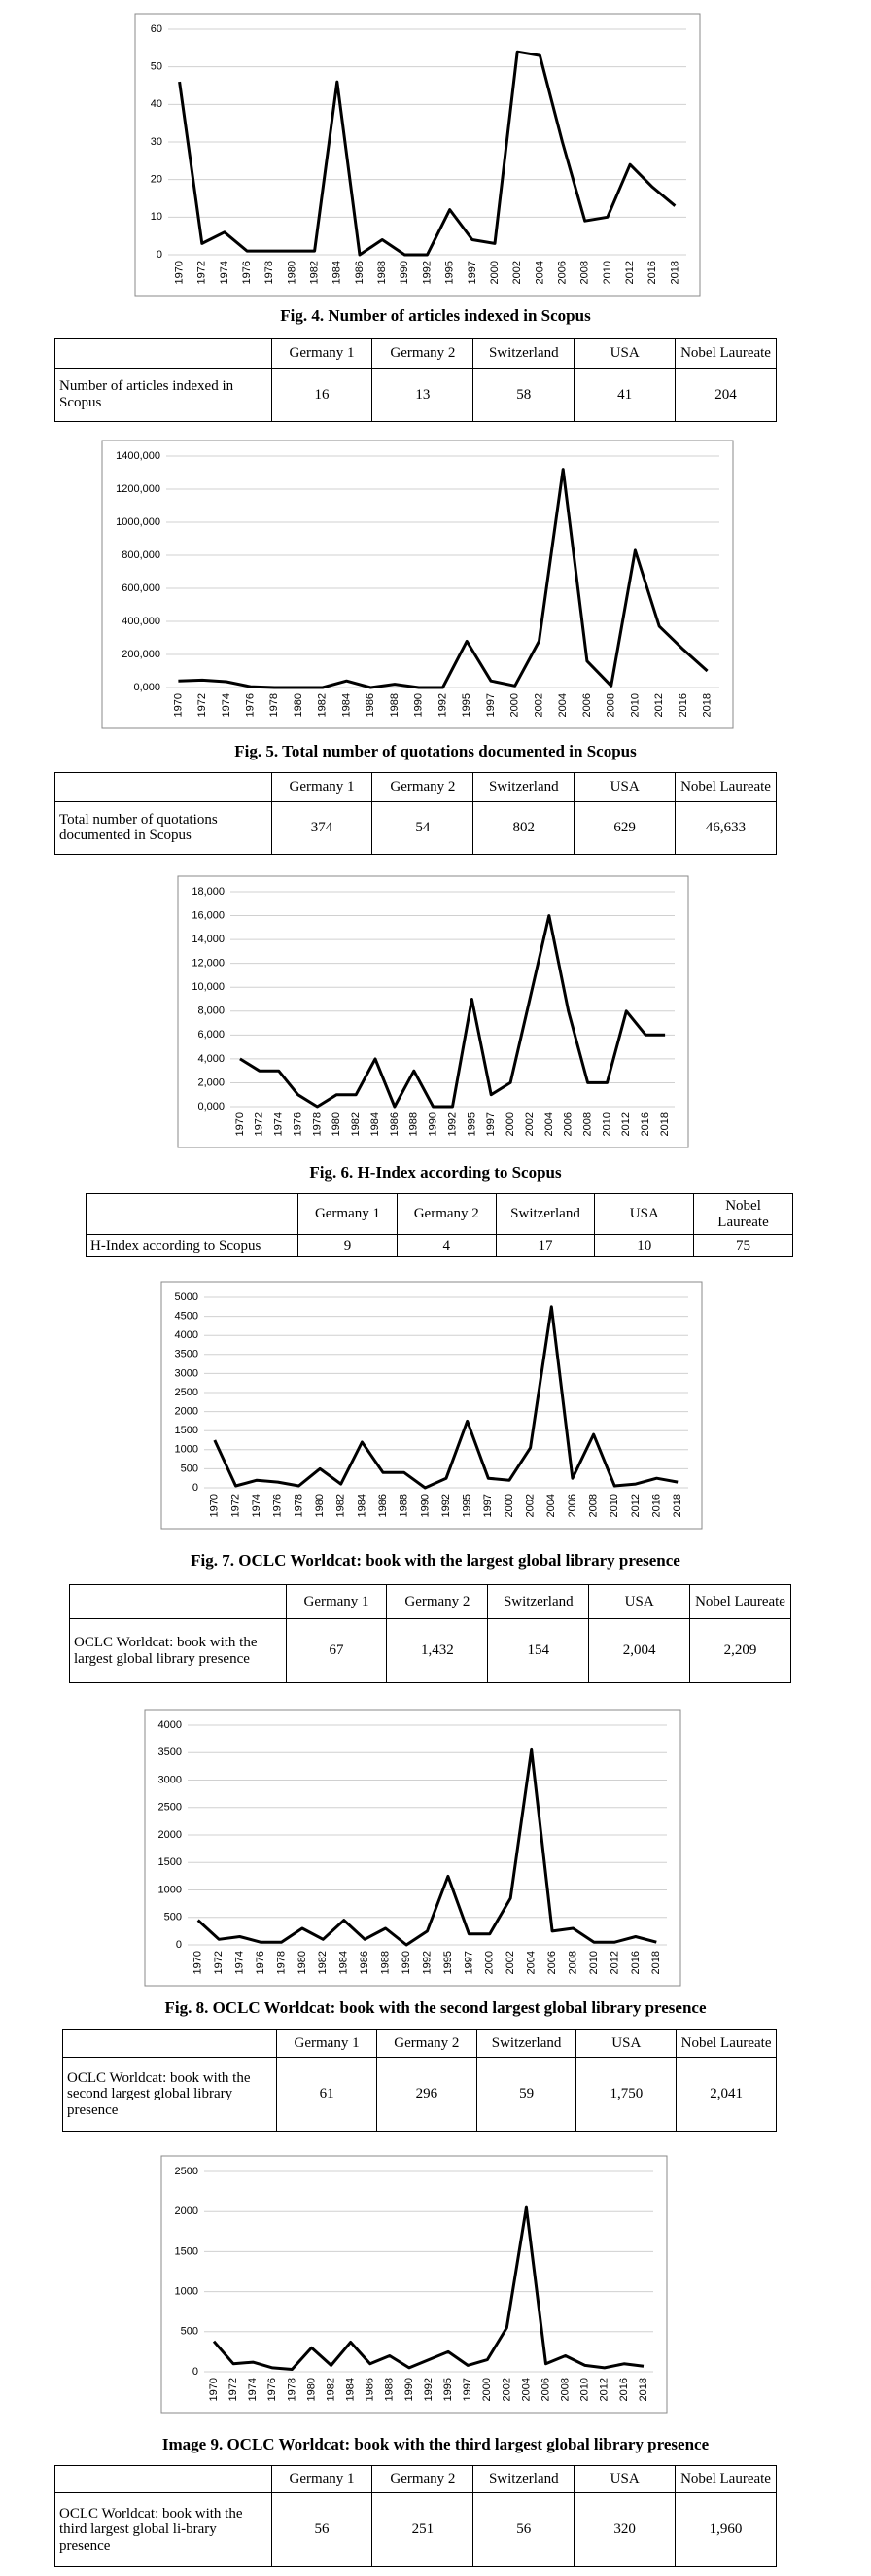 The width and height of the screenshot is (871, 2576). What do you see at coordinates (186, 2211) in the screenshot?
I see `y-tick-label: 2000` at bounding box center [186, 2211].